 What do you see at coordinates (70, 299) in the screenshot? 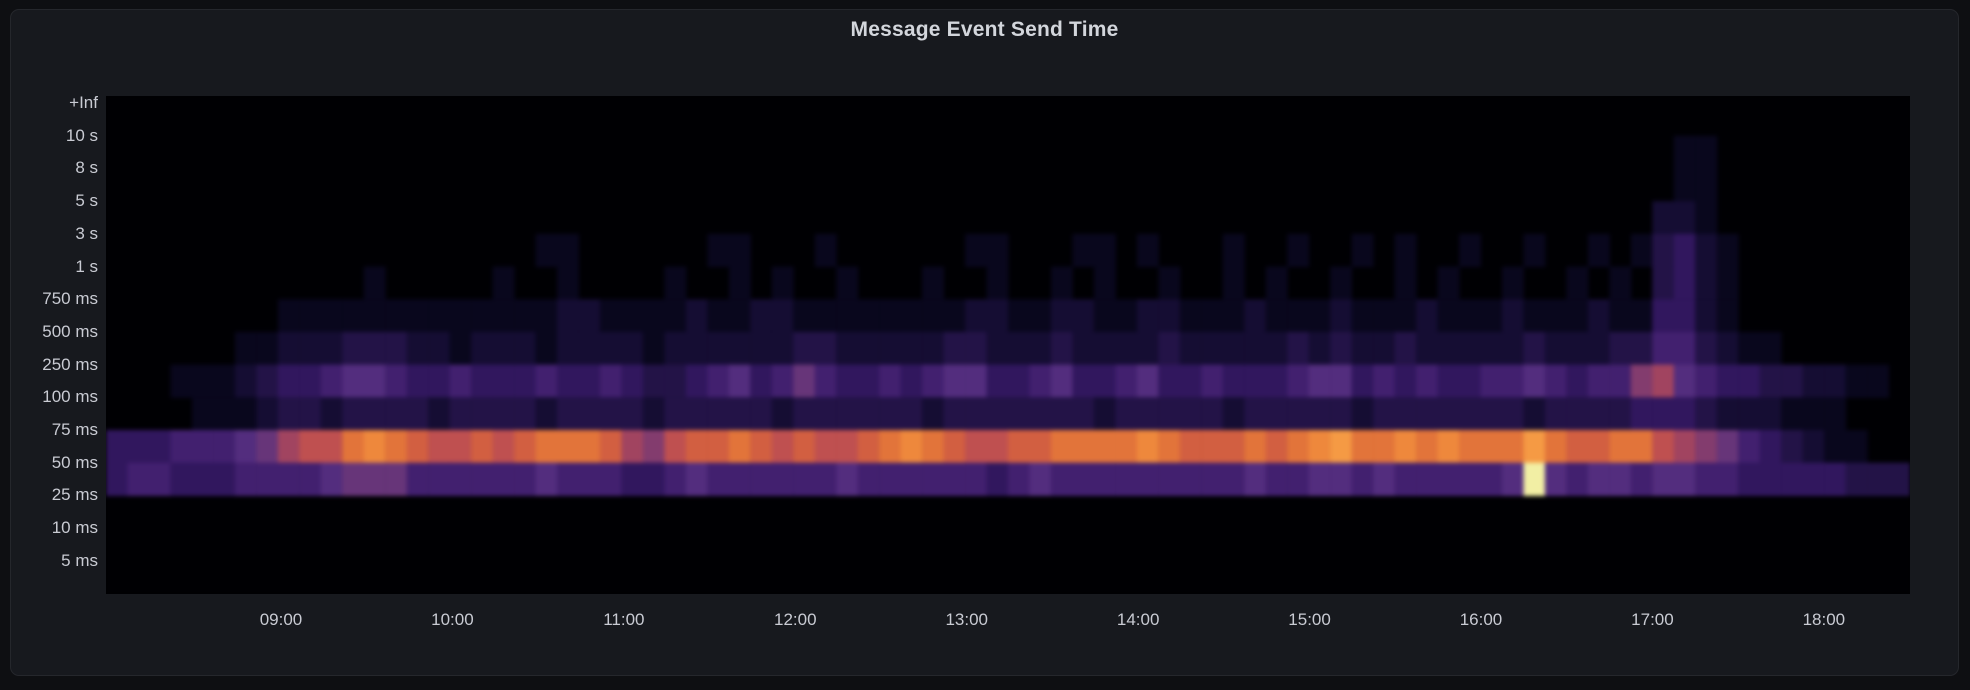
I see `y-axis-label: 750 ms` at bounding box center [70, 299].